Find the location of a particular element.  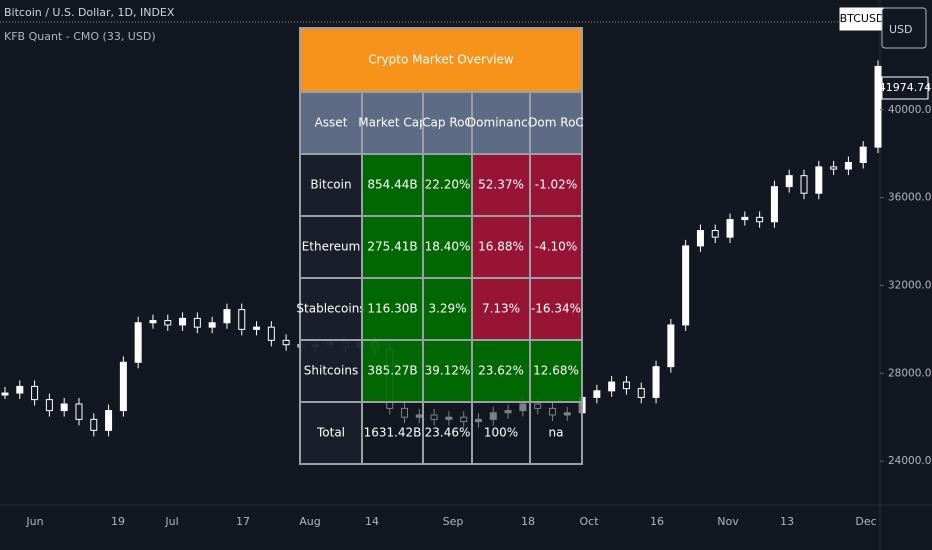

y-tick-label: 24000.00 is located at coordinates (910, 461).